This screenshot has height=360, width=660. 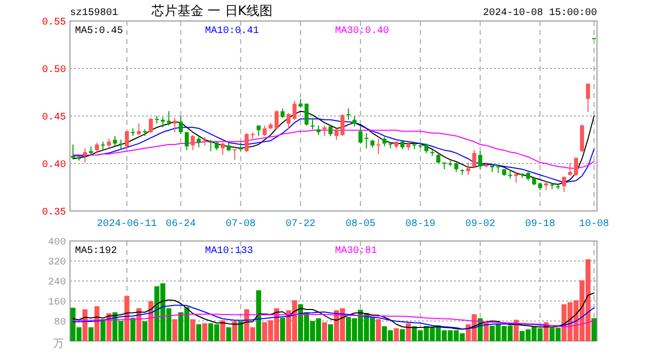 What do you see at coordinates (57, 243) in the screenshot?
I see `y-tick-label: 400` at bounding box center [57, 243].